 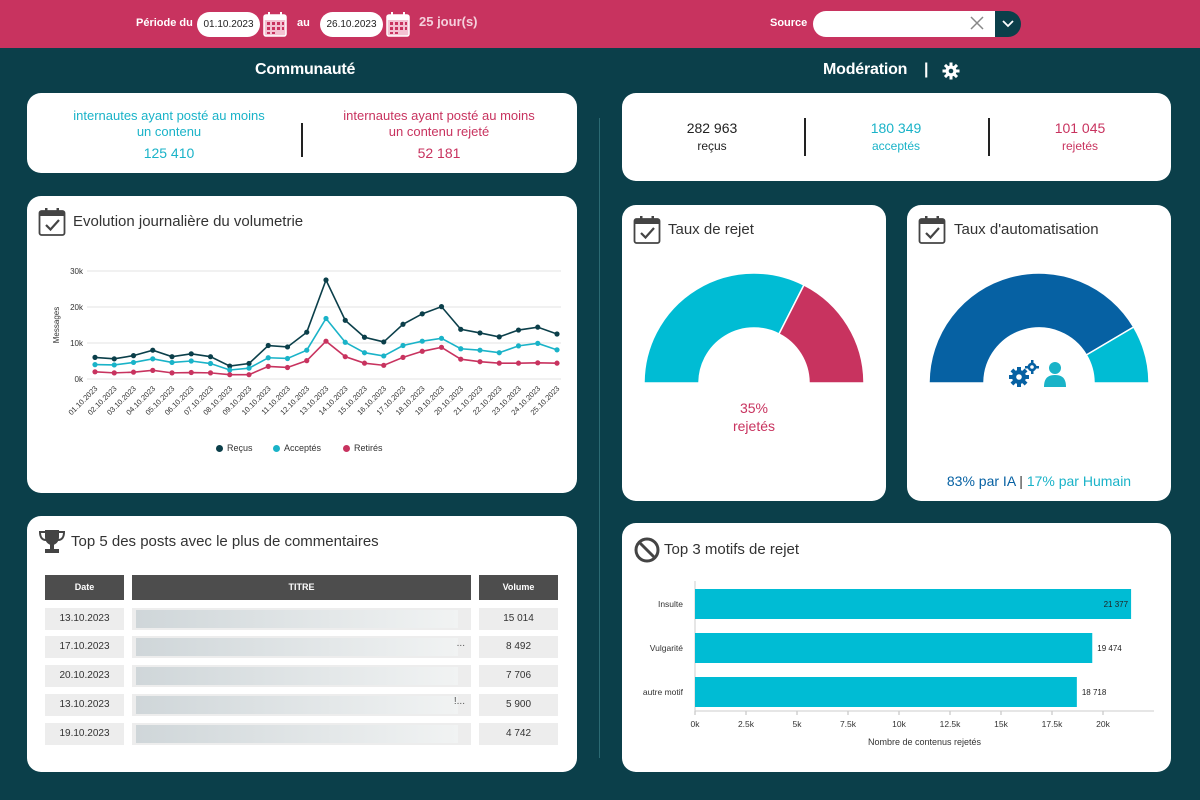 What do you see at coordinates (663, 692) in the screenshot?
I see `category-label: autre motif` at bounding box center [663, 692].